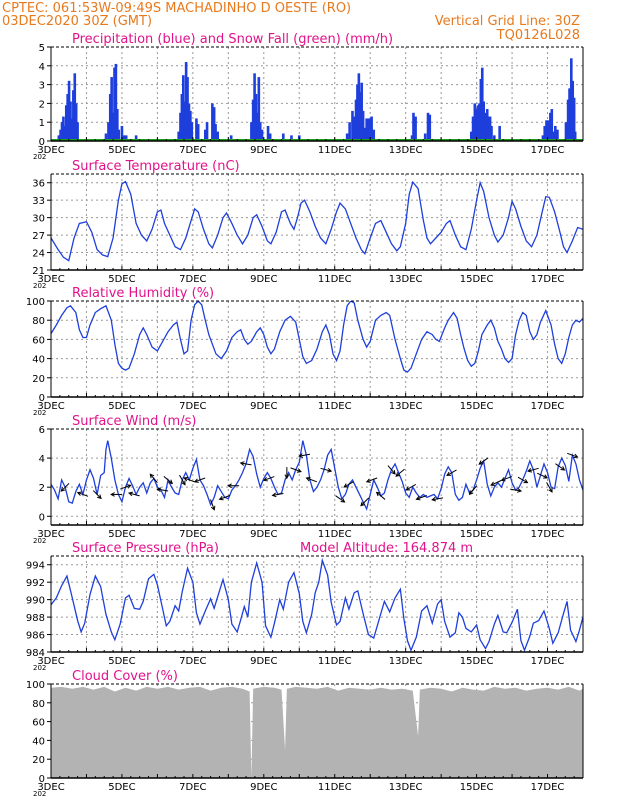 This screenshot has width=618, height=800. What do you see at coordinates (317, 604) in the screenshot?
I see `pressure-line` at bounding box center [317, 604].